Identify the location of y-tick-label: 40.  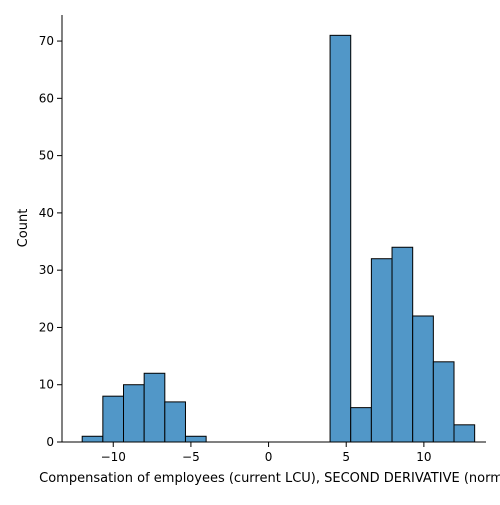
(46, 213).